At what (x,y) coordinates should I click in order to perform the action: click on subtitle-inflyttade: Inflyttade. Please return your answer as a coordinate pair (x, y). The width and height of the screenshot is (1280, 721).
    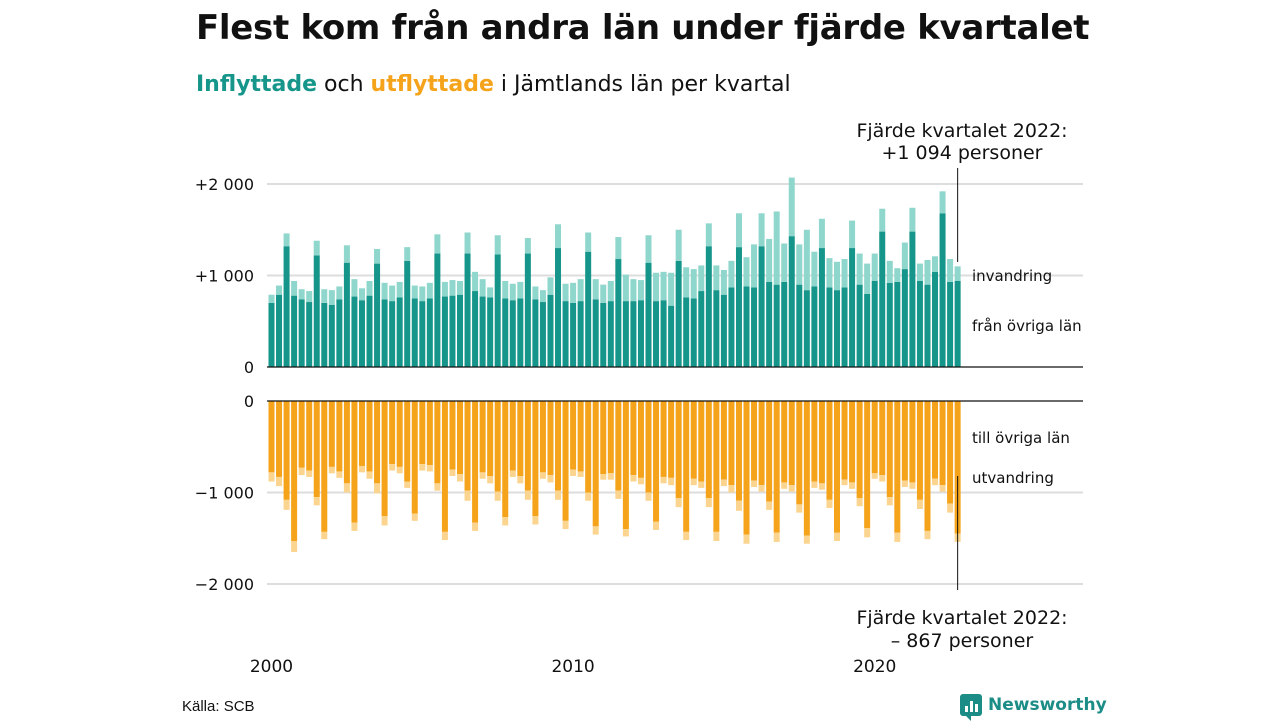
    Looking at the image, I should click on (257, 84).